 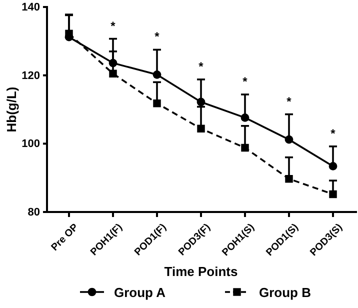 I want to click on x-tick-label: Pre OP, so click(x=65, y=238).